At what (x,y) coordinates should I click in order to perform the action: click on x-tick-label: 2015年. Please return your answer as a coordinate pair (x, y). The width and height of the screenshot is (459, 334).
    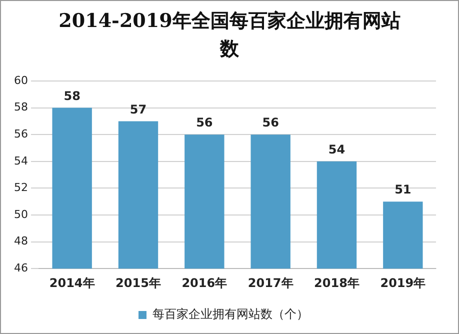
    Looking at the image, I should click on (138, 283).